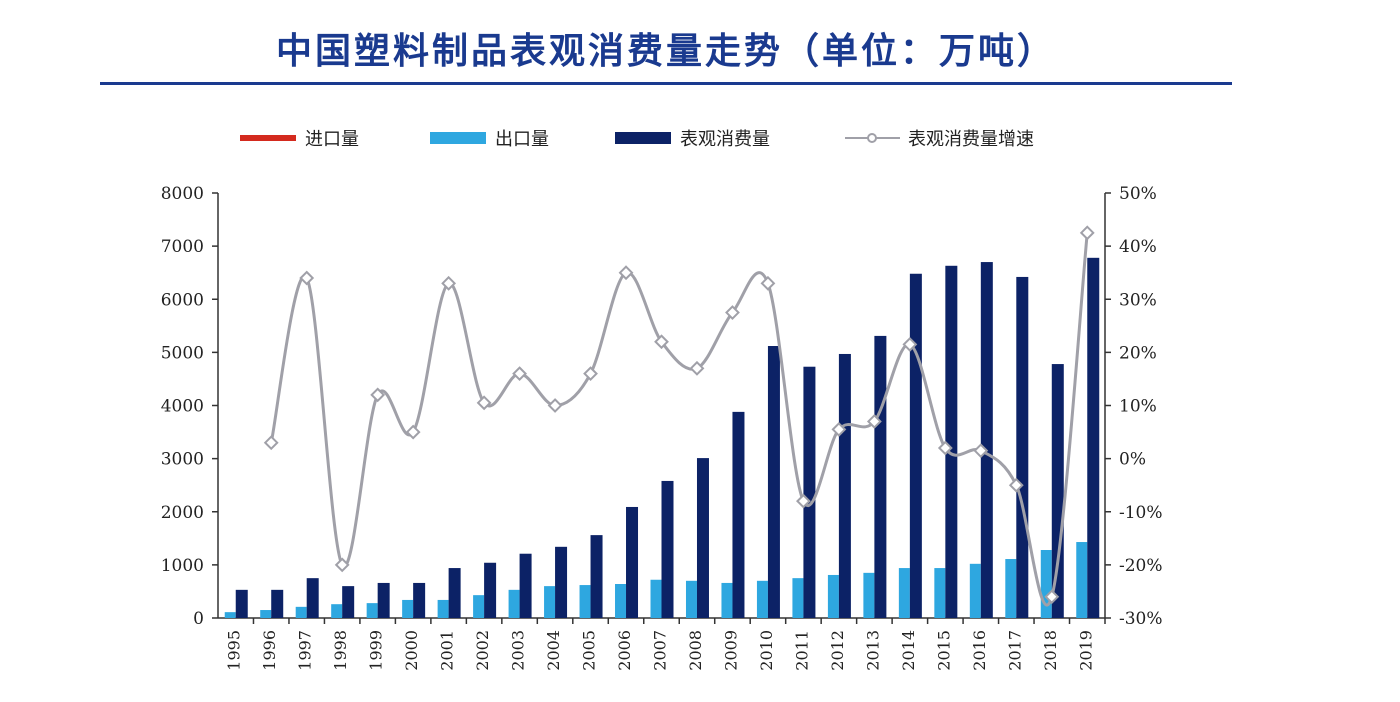  What do you see at coordinates (725, 139) in the screenshot?
I see `legend-consumption-label: 表观消费量` at bounding box center [725, 139].